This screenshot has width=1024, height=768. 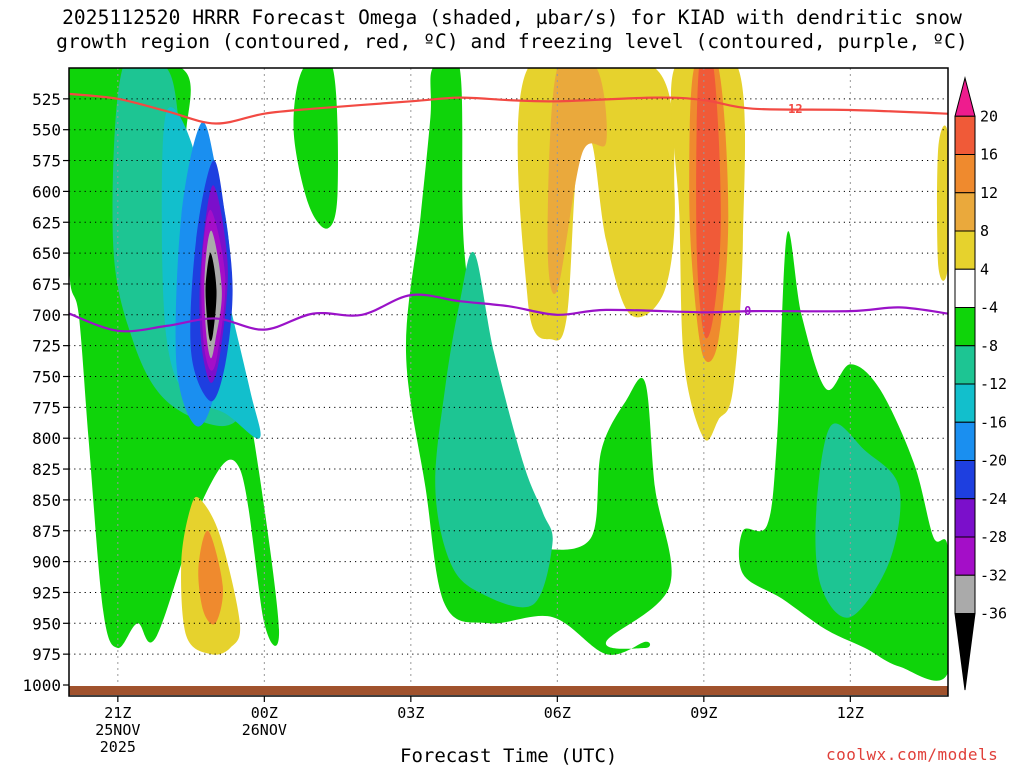 What do you see at coordinates (410, 713) in the screenshot?
I see `x-tick-label: 03Z` at bounding box center [410, 713].